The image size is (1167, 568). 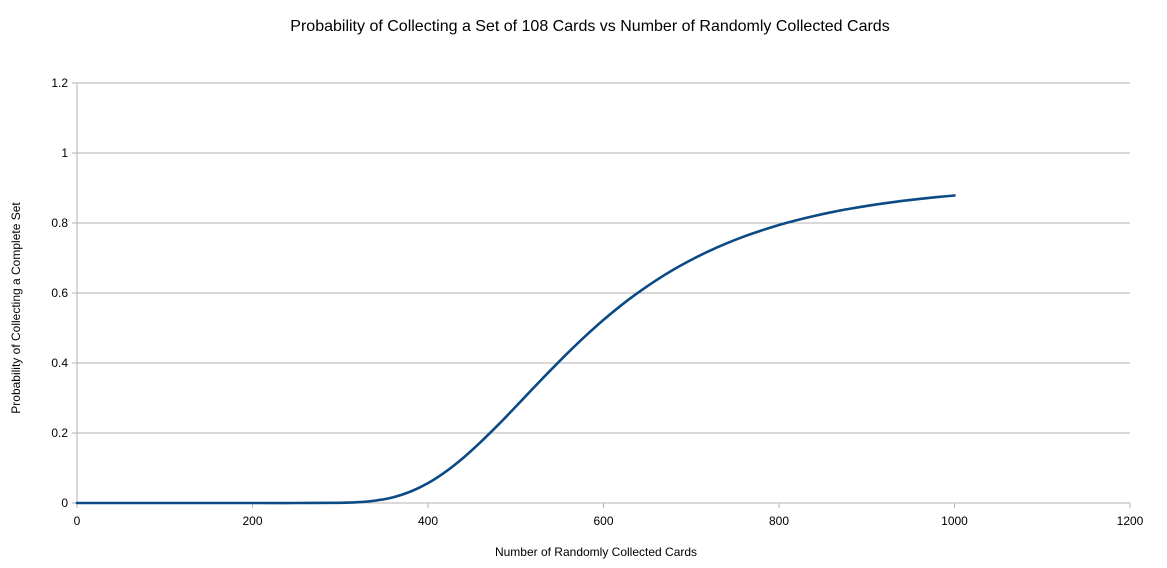 I want to click on x-tick-label: 200, so click(x=252, y=521).